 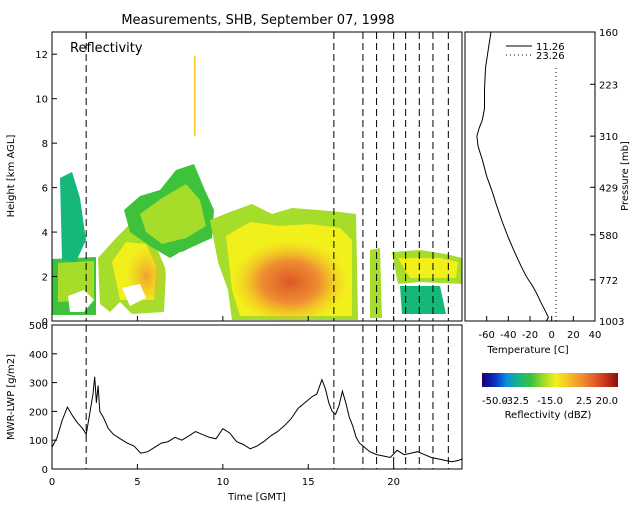 I want to click on reflectivity-panel-label: Reflectivity, so click(x=106, y=48).